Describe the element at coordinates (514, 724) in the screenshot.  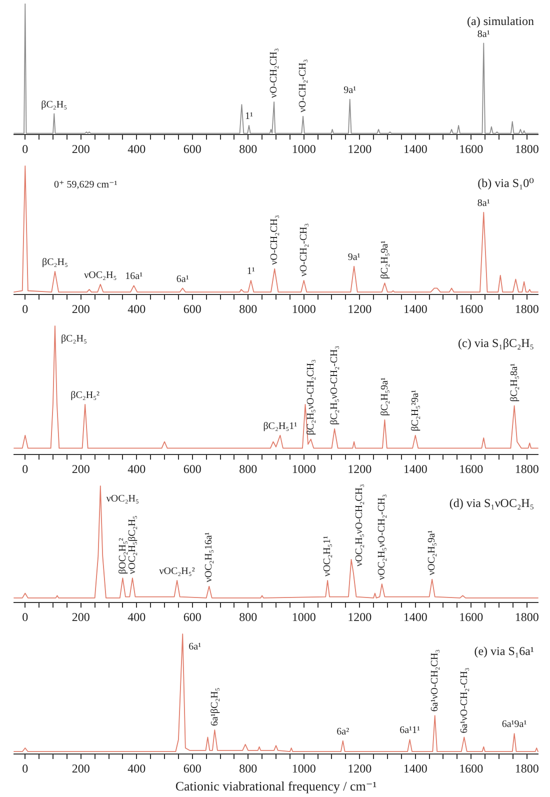
I see `annotation: 6a¹9a¹` at that location.